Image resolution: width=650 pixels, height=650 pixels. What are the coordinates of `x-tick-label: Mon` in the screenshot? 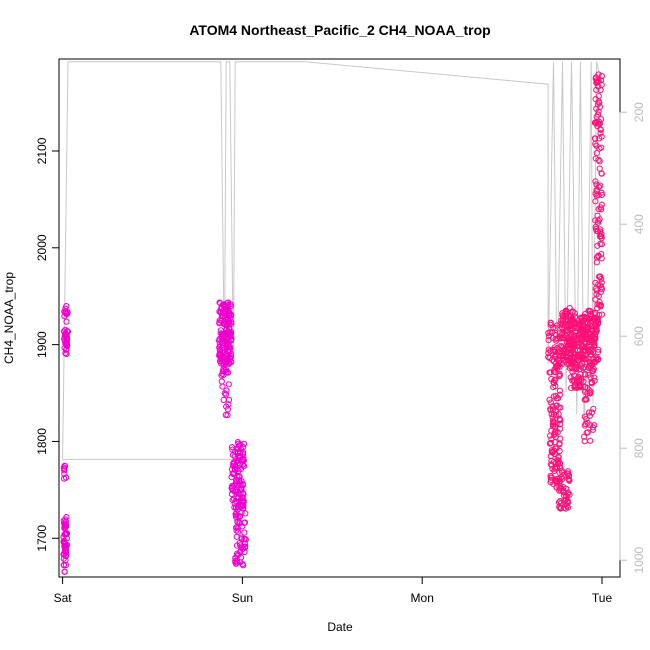 It's located at (422, 598).